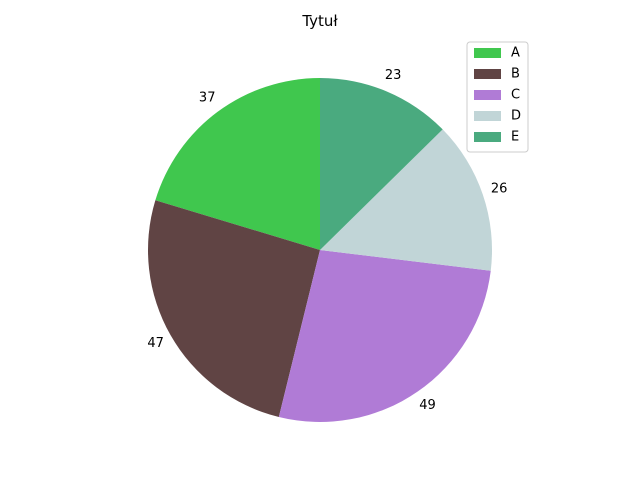 The image size is (640, 480). What do you see at coordinates (427, 405) in the screenshot?
I see `data-label-c: 49` at bounding box center [427, 405].